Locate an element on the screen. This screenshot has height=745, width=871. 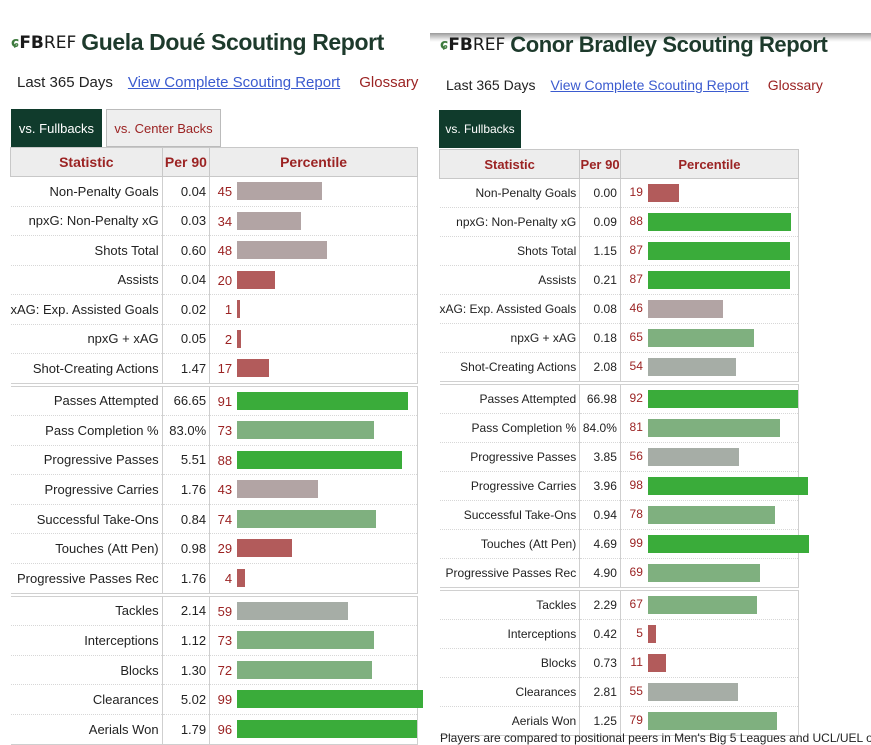
per90-value: 1.15 is located at coordinates (600, 251).